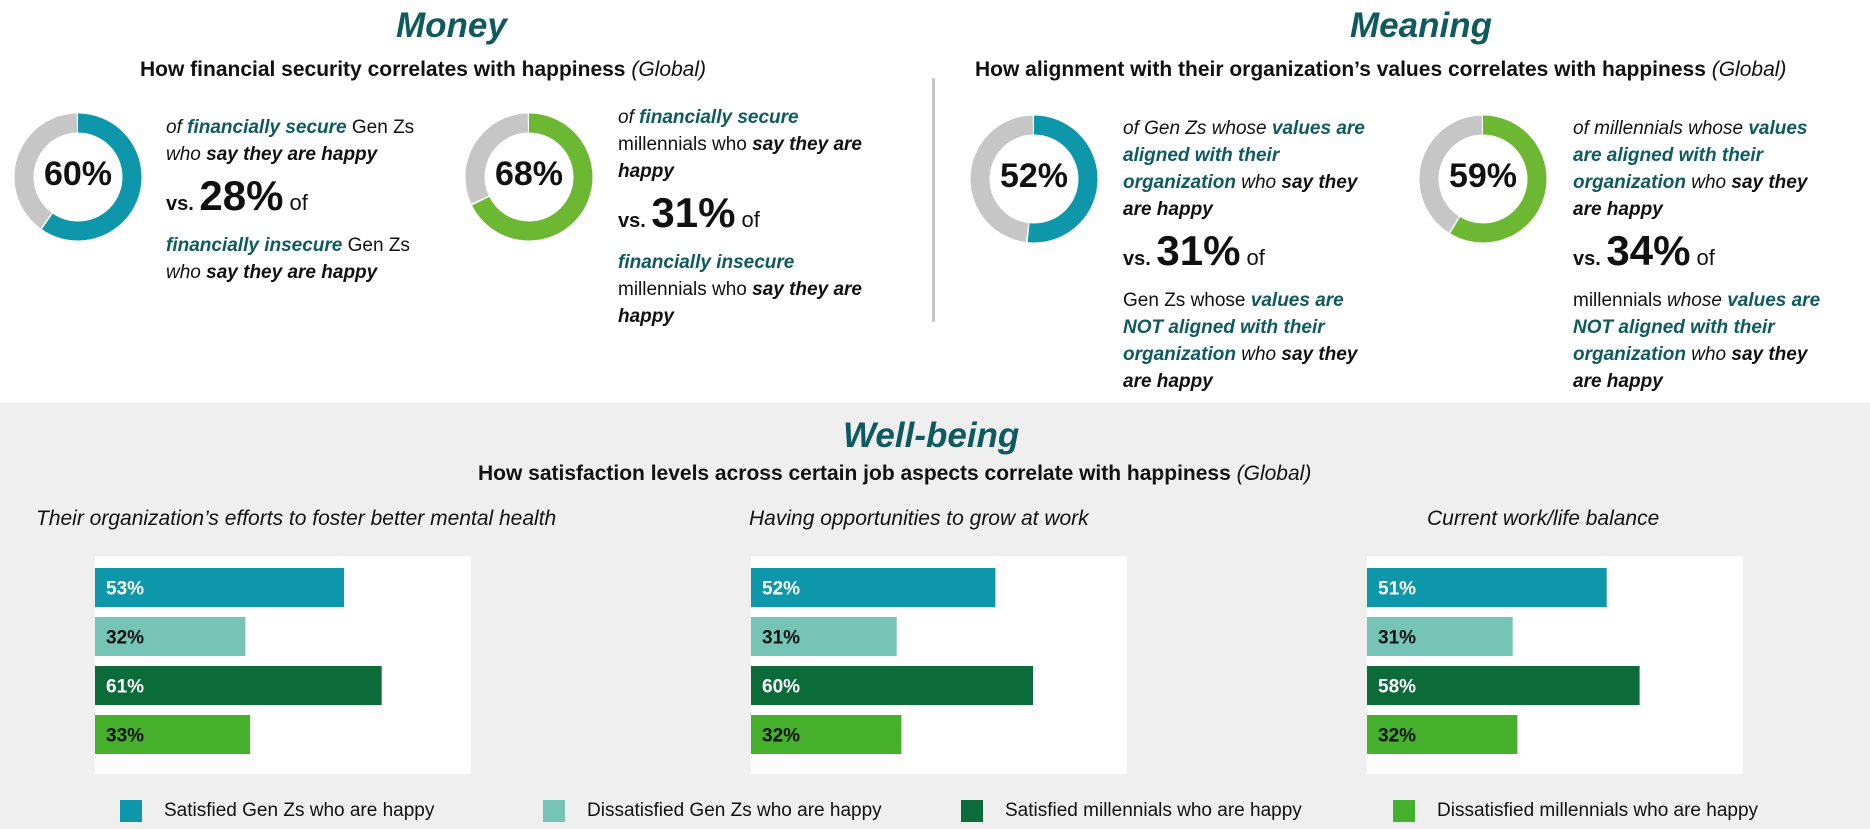 The image size is (1870, 829). Describe the element at coordinates (380, 127) in the screenshot. I see `text-span: Gen Zs` at that location.